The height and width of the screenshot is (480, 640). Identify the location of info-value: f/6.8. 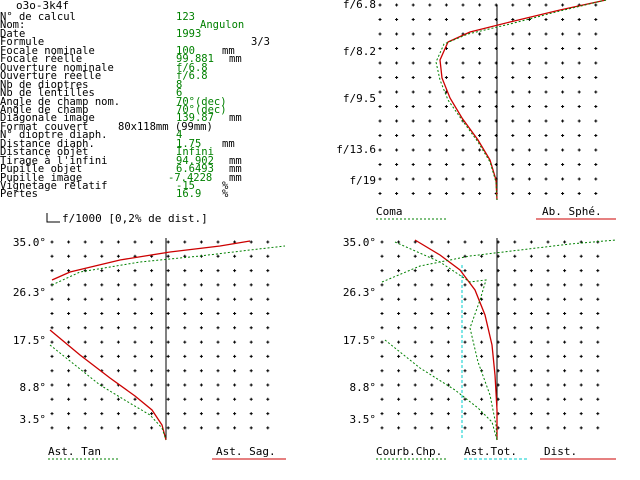
(192, 76).